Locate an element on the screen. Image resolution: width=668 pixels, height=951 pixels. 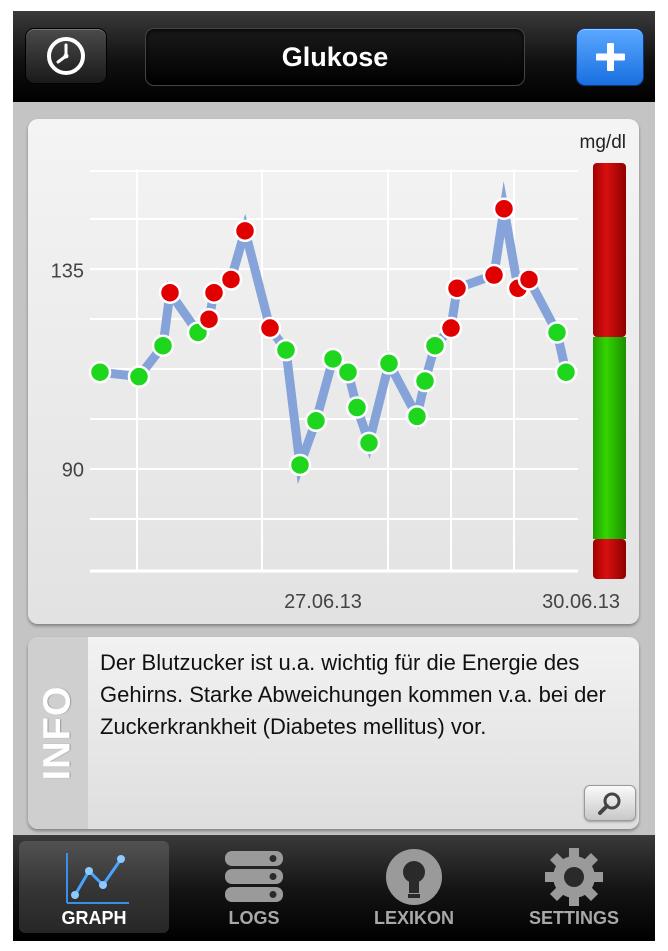
logs-icon is located at coordinates (254, 876).